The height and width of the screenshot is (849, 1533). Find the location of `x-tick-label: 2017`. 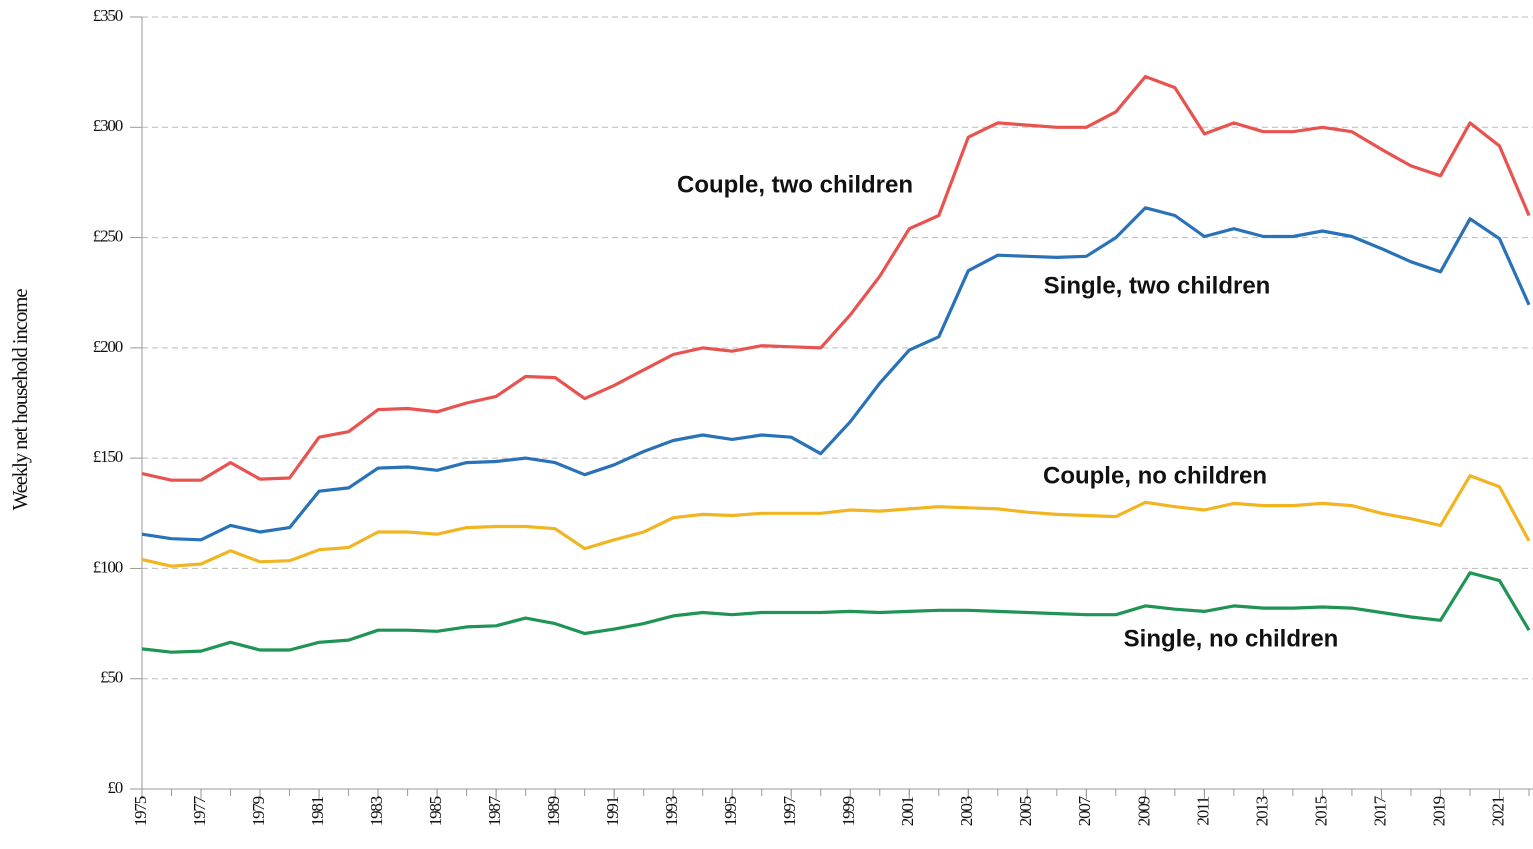

x-tick-label: 2017 is located at coordinates (1379, 810).